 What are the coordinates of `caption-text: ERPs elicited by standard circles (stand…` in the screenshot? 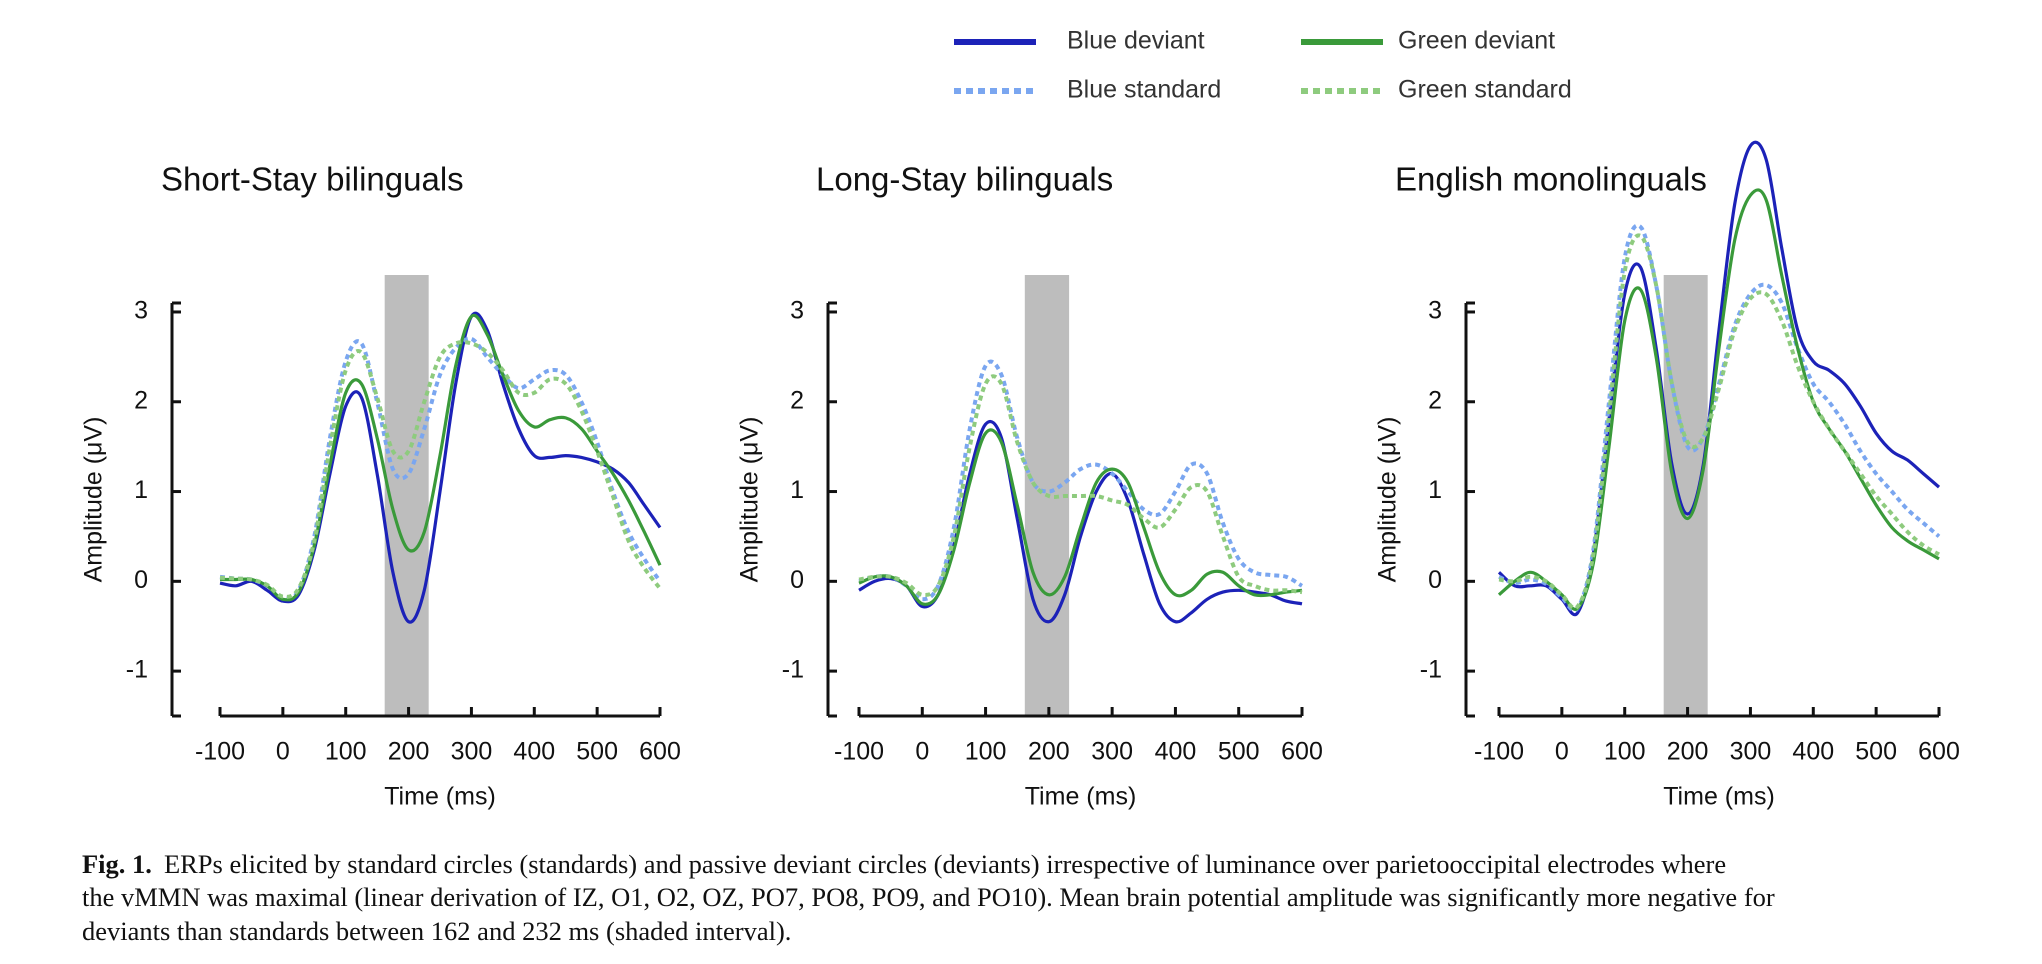 It's located at (945, 864).